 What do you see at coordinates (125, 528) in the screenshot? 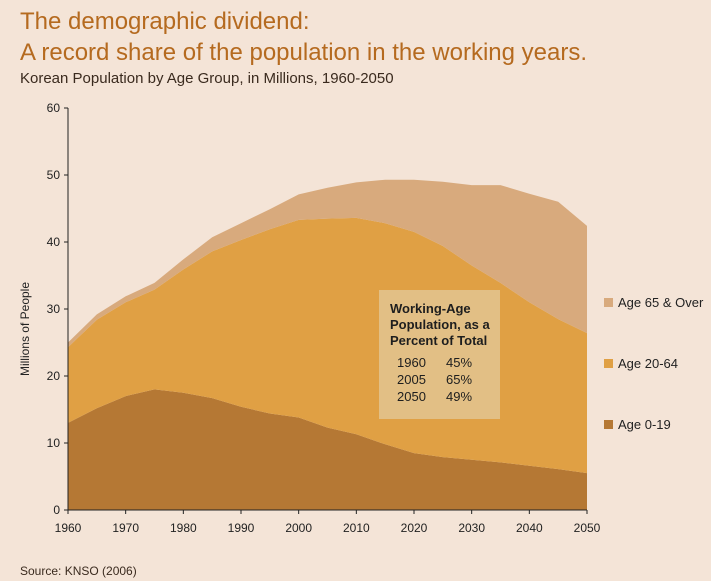
I see `x-tick-label: 1970` at bounding box center [125, 528].